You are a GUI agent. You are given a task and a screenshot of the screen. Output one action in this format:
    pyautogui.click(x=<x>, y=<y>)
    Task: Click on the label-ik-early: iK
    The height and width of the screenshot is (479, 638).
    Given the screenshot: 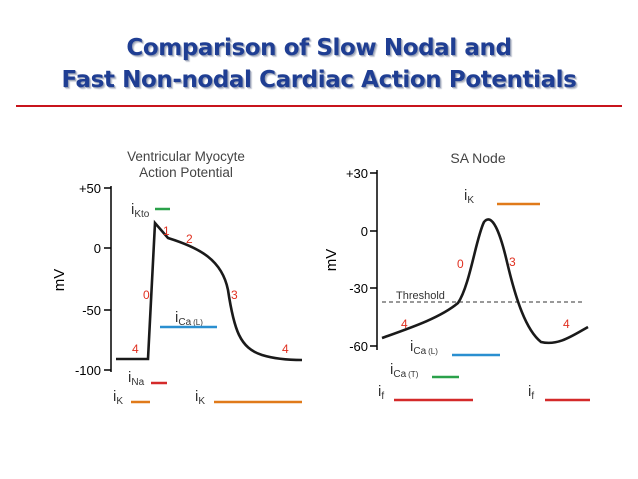 What is the action you would take?
    pyautogui.click(x=118, y=397)
    